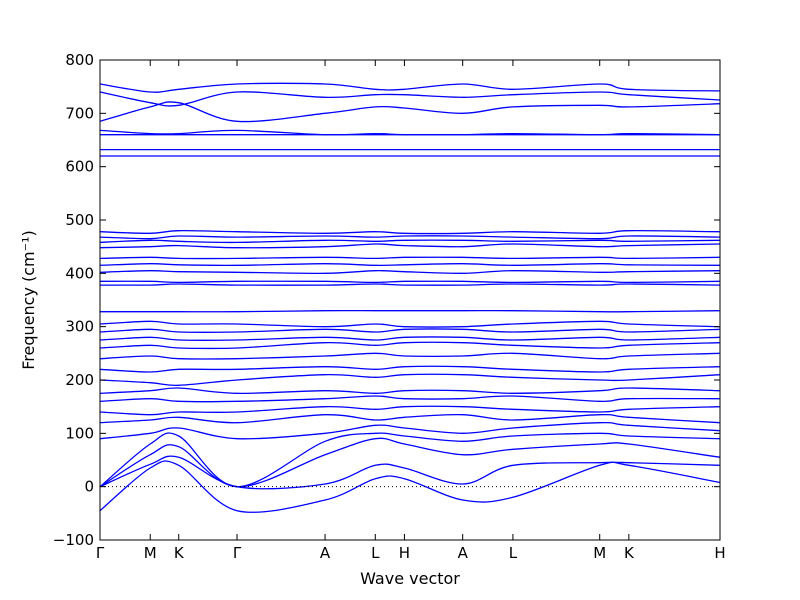 This screenshot has width=800, height=600. What do you see at coordinates (79, 113) in the screenshot?
I see `y-tick-label: 700` at bounding box center [79, 113].